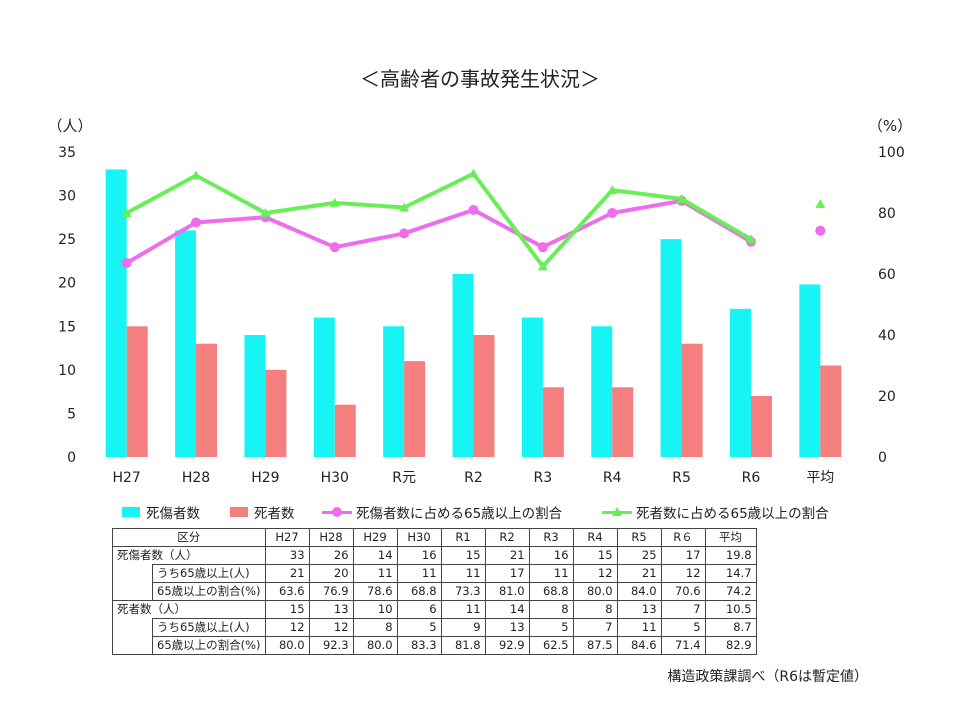 The width and height of the screenshot is (960, 720). I want to click on y-left-axis-label: （人）, so click(69, 126).